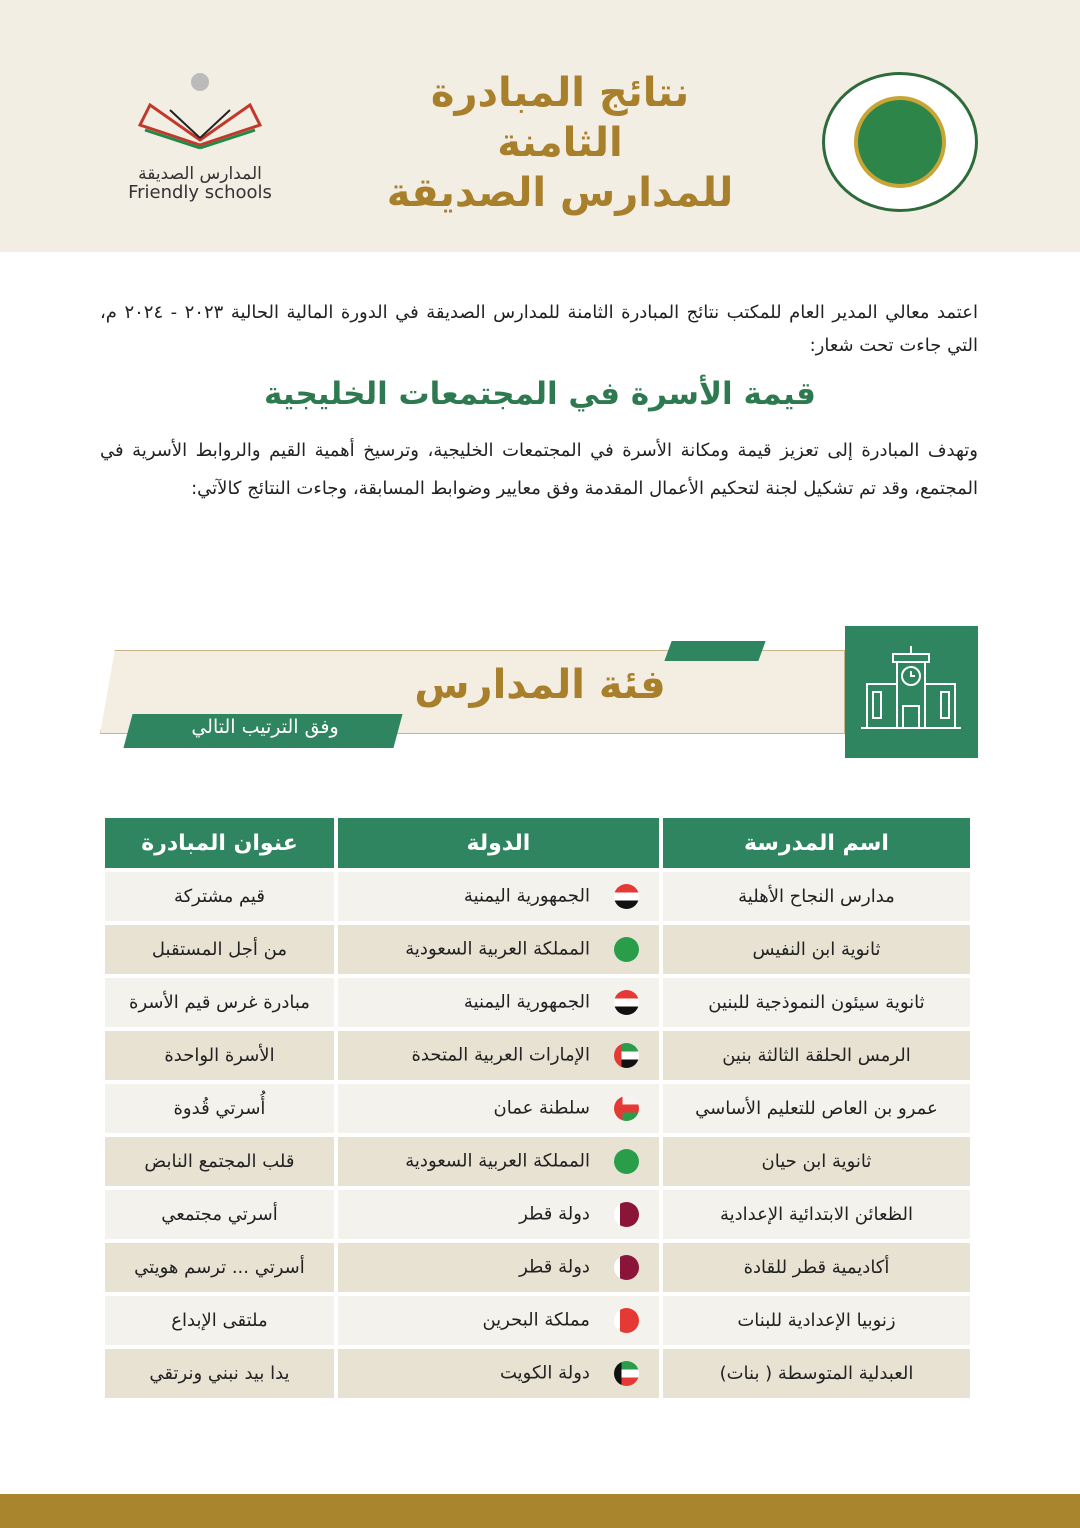 The width and height of the screenshot is (1080, 1528). Describe the element at coordinates (219, 1108) in the screenshot. I see `initiative-title: أُسرتي قُدوة` at that location.